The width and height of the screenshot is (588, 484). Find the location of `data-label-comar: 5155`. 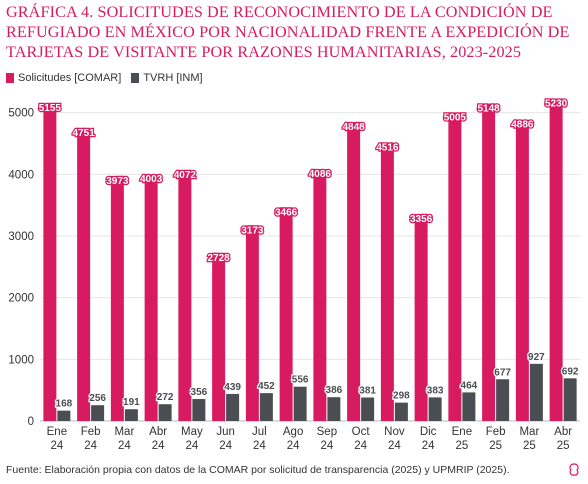

data-label-comar: 5155 is located at coordinates (50, 108).